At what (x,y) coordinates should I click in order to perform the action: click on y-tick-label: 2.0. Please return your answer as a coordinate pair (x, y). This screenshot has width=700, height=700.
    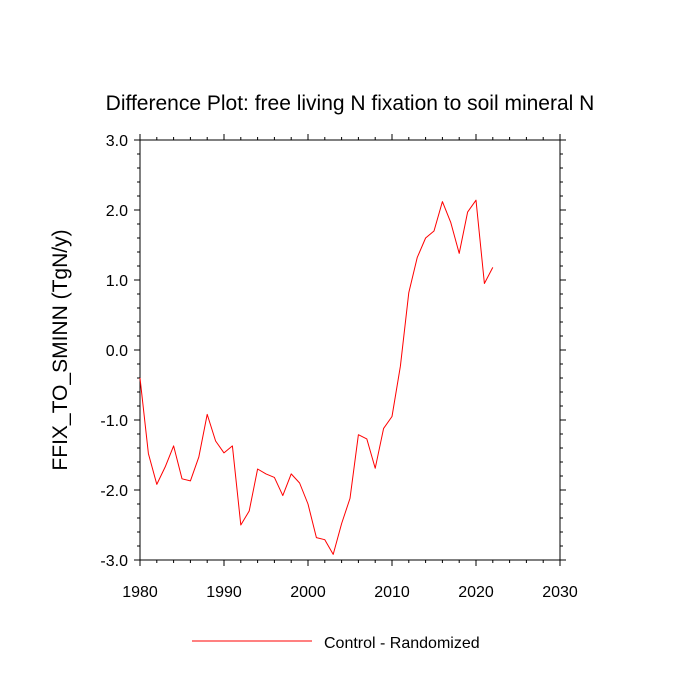
    Looking at the image, I should click on (117, 211).